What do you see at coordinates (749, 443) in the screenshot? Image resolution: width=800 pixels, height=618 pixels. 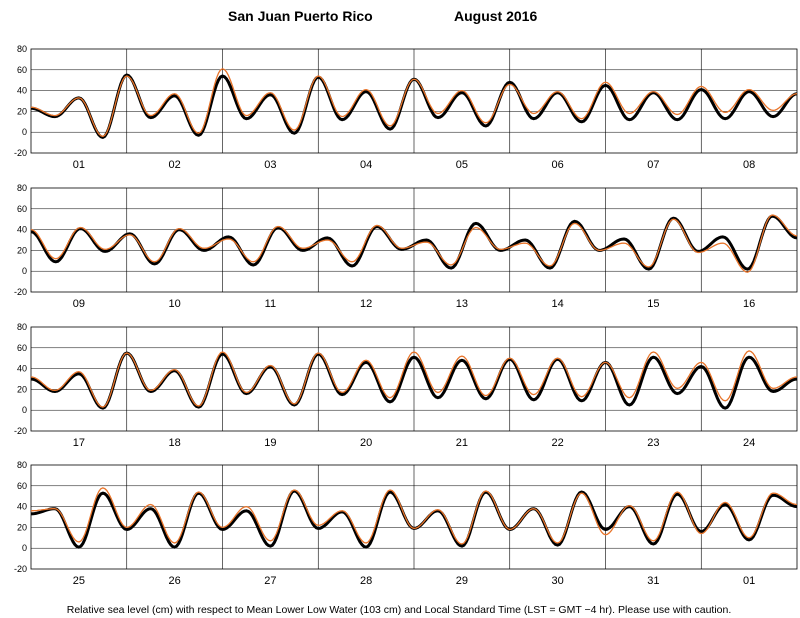 I see `day-label: 24` at bounding box center [749, 443].